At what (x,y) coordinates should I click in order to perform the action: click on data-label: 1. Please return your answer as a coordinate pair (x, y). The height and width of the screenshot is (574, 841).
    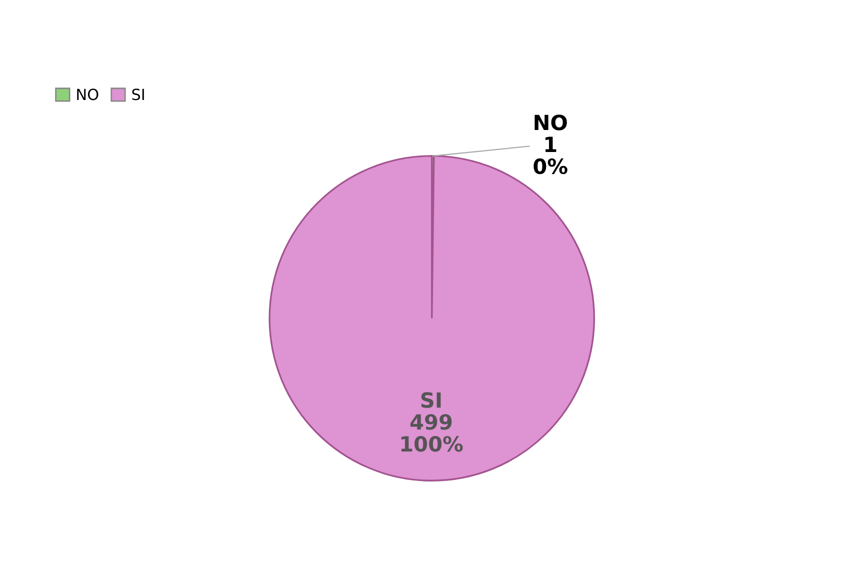
    Looking at the image, I should click on (550, 144).